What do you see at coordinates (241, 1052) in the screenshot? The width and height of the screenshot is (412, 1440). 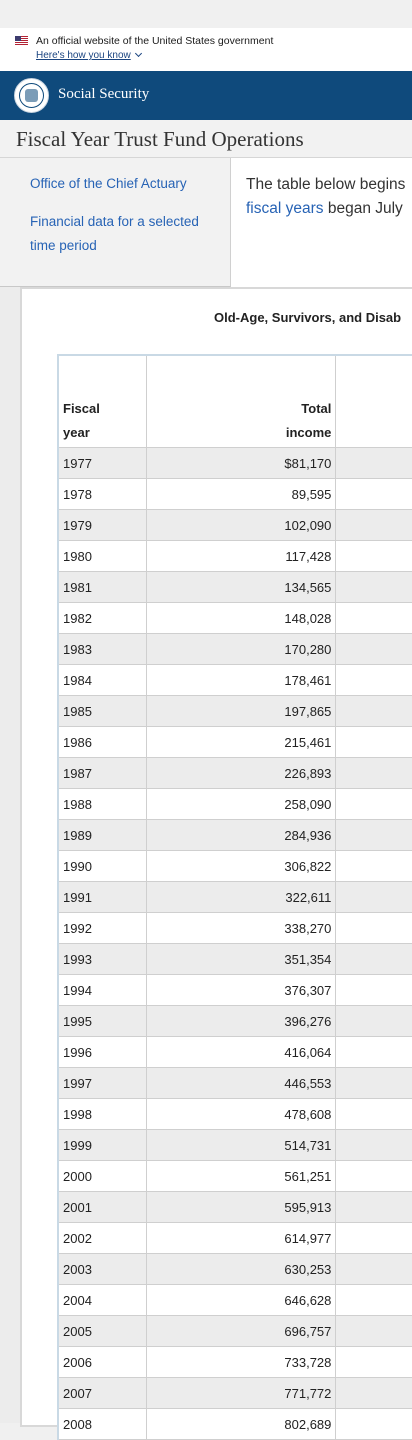 I see `cell-total-income: 416,064` at bounding box center [241, 1052].